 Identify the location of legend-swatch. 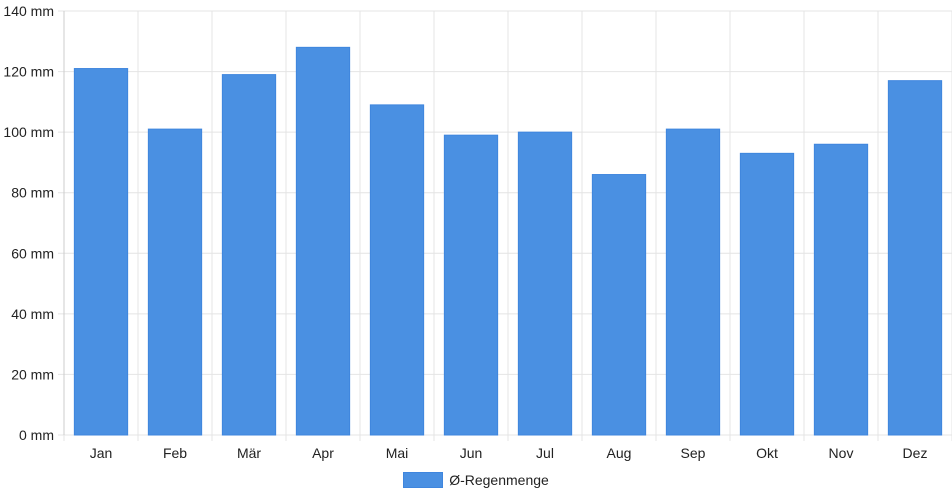
(423, 480).